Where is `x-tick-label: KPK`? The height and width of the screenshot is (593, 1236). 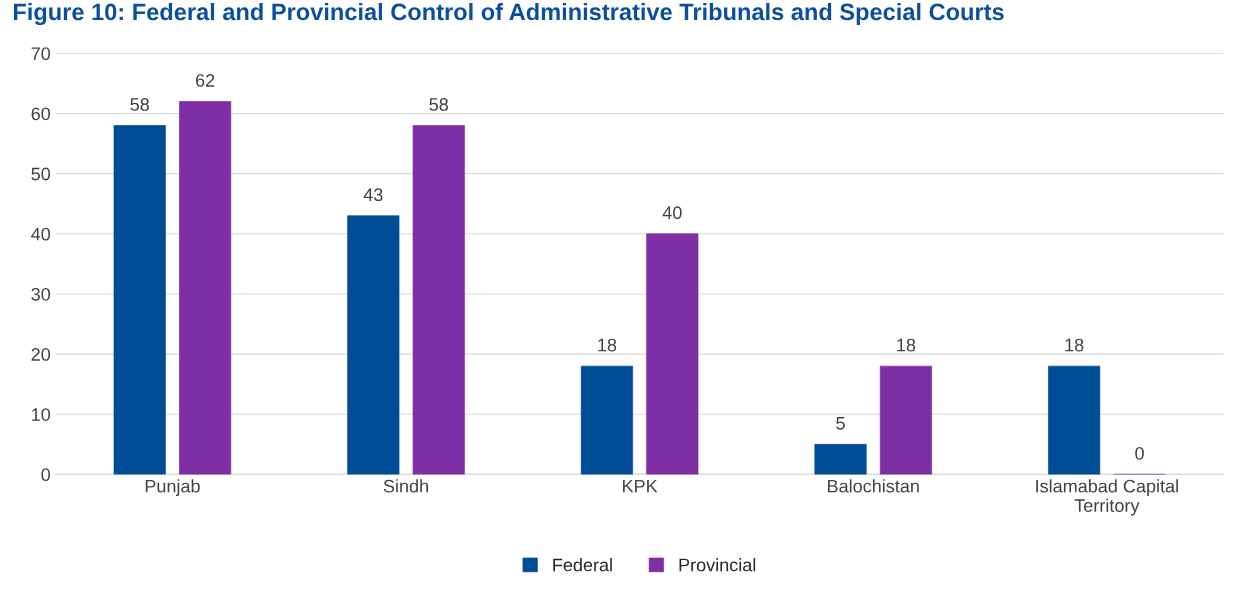
x-tick-label: KPK is located at coordinates (640, 486).